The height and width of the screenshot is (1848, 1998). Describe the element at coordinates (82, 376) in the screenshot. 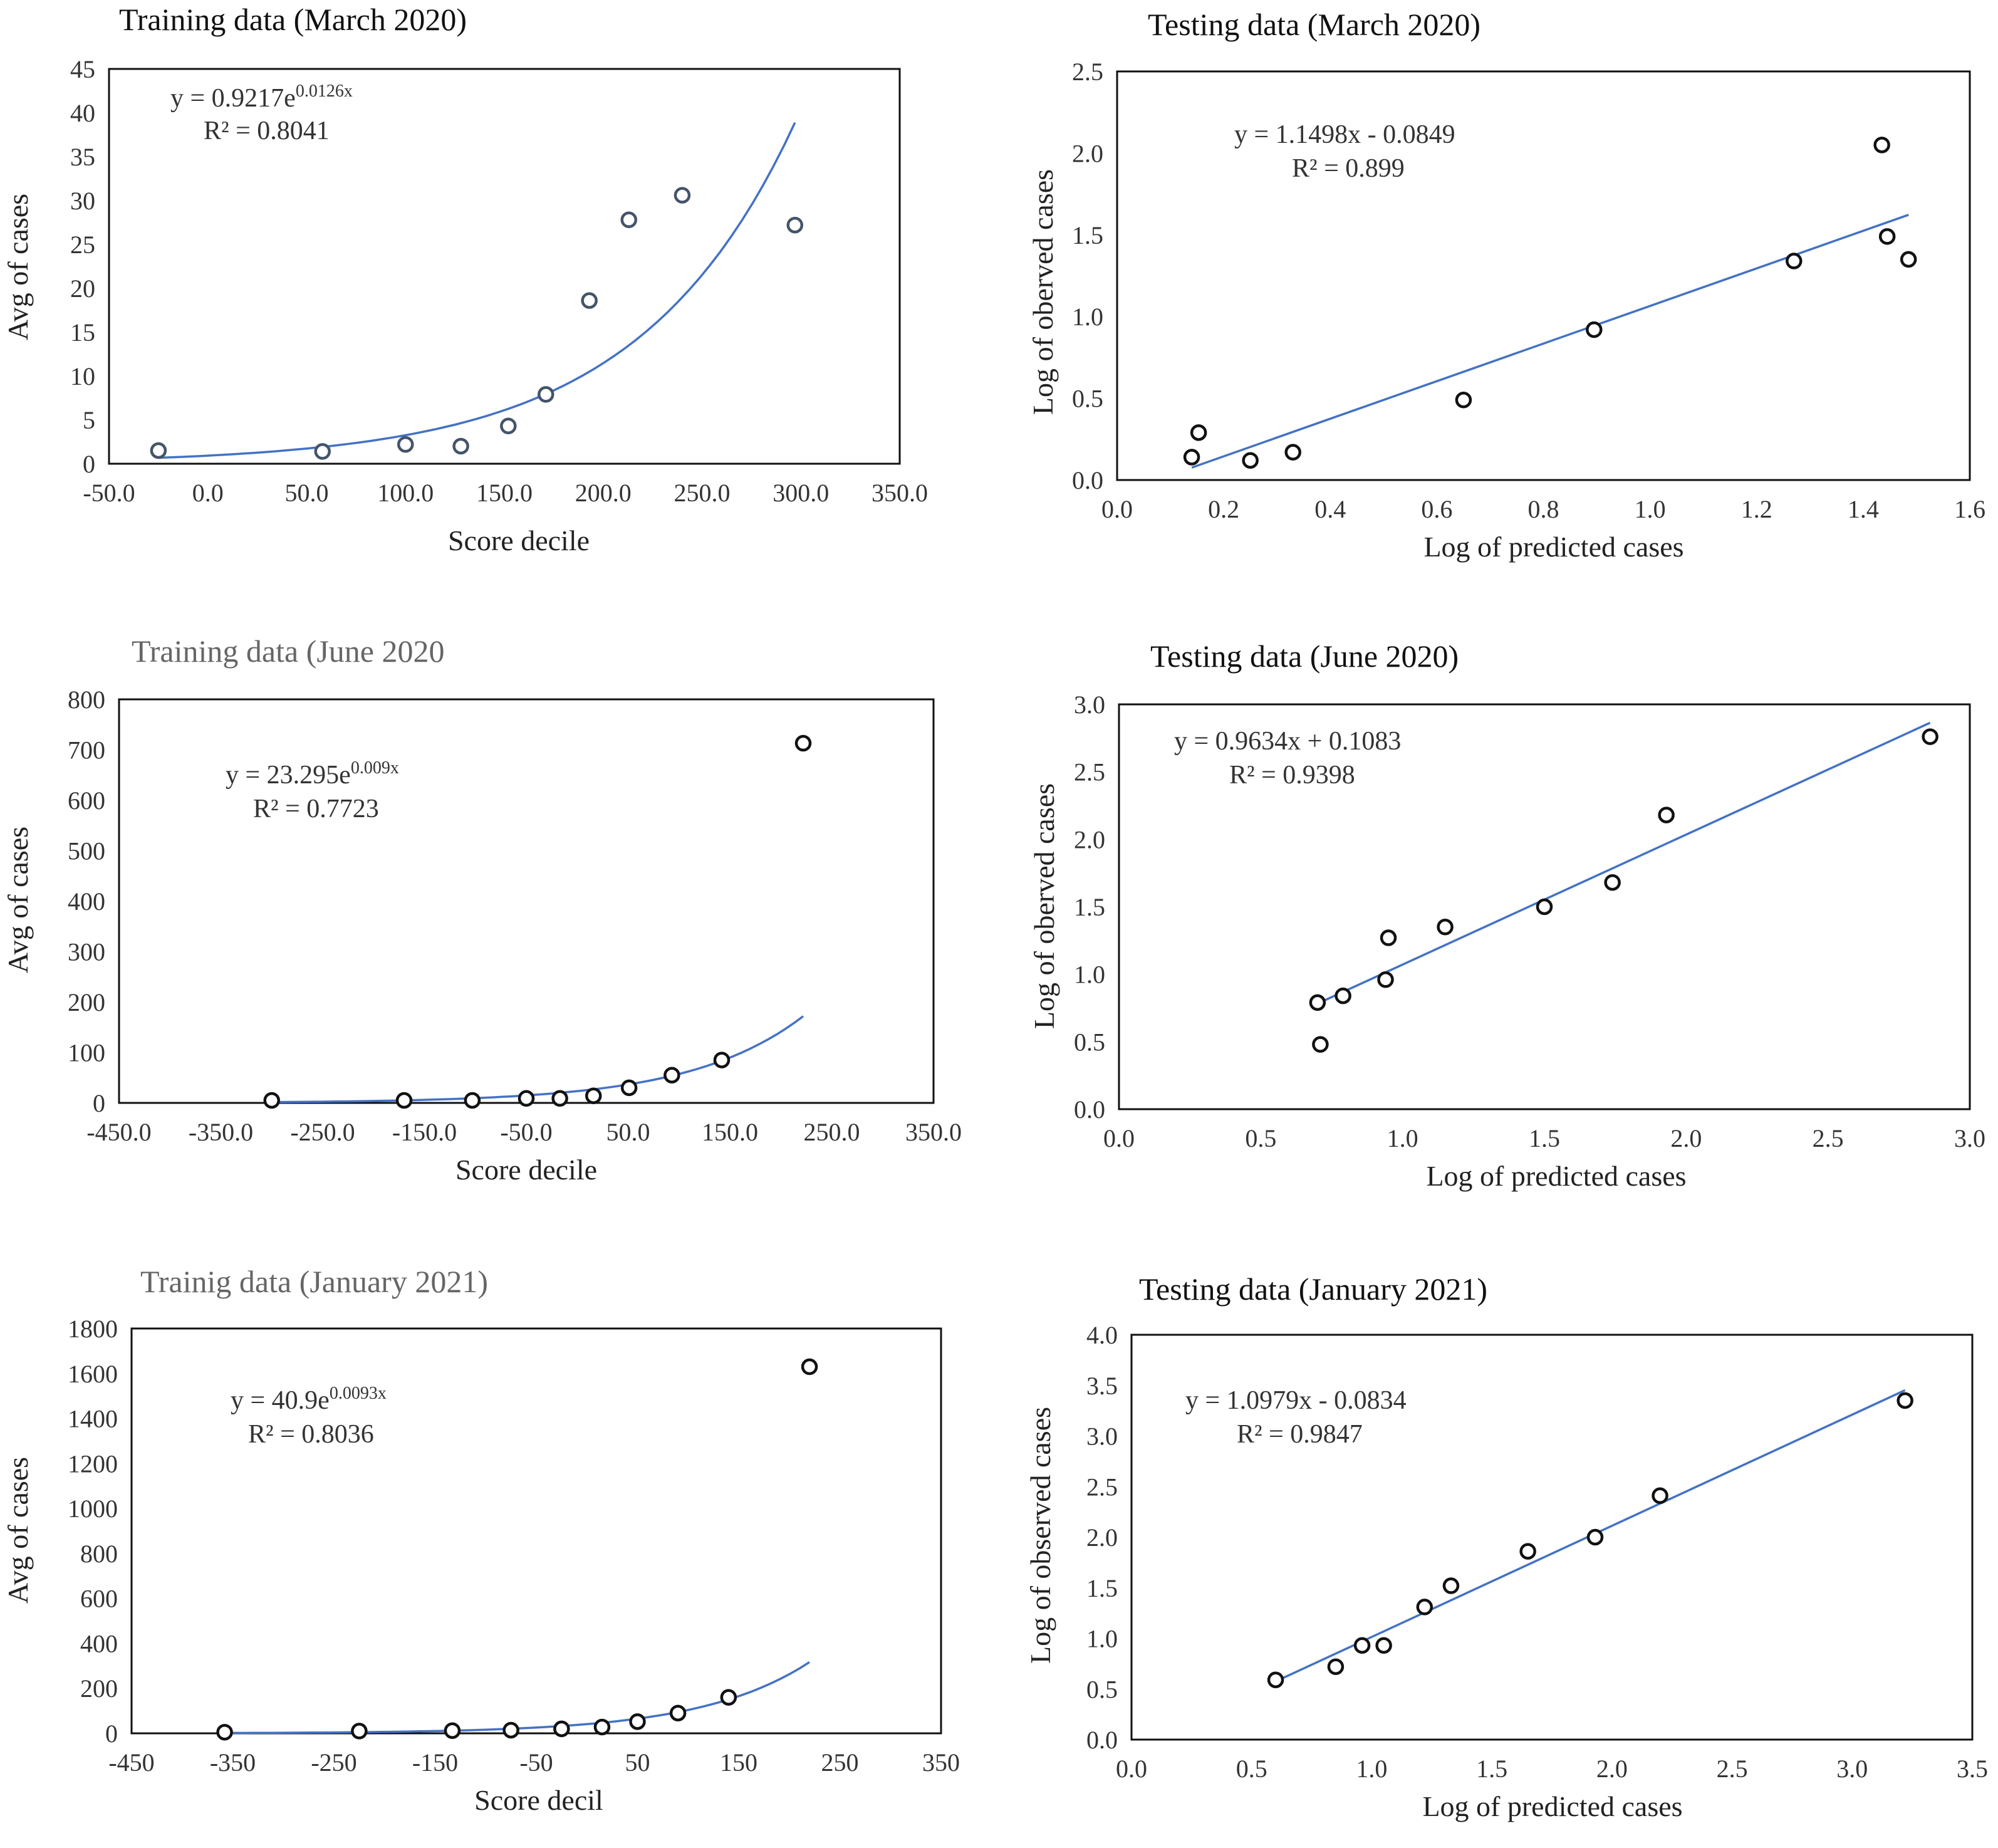

I see `y-tick-label: 10` at that location.